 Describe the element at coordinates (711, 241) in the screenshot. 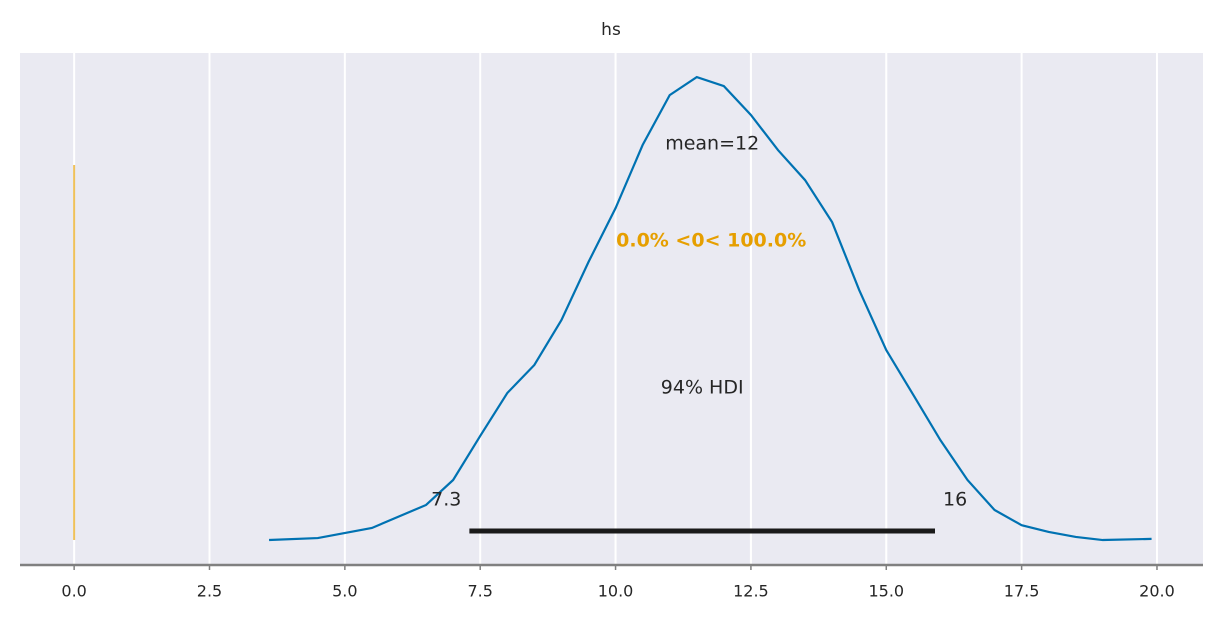

I see `reference-label: 0.0% <0< 100.0%` at that location.